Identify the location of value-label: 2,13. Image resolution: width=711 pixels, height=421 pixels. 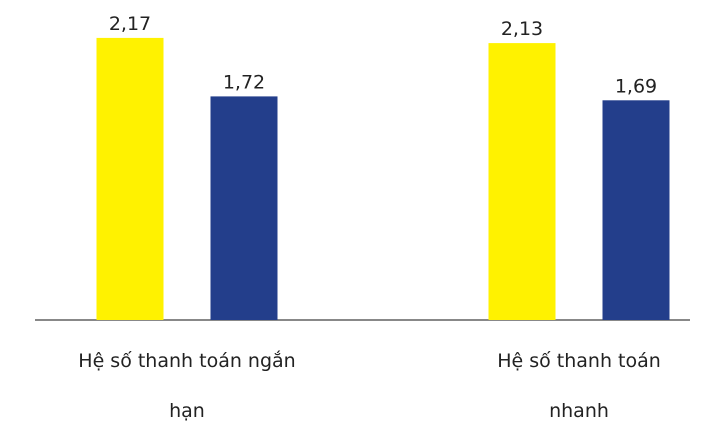
(522, 29).